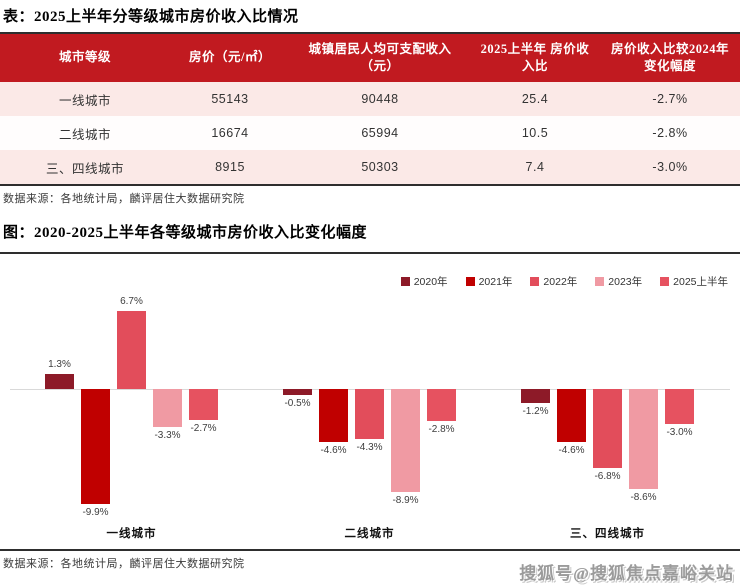  Describe the element at coordinates (185, 233) in the screenshot. I see `chart-title: 图：2020-2025上半年各等级城市房价收入比变化幅度` at that location.